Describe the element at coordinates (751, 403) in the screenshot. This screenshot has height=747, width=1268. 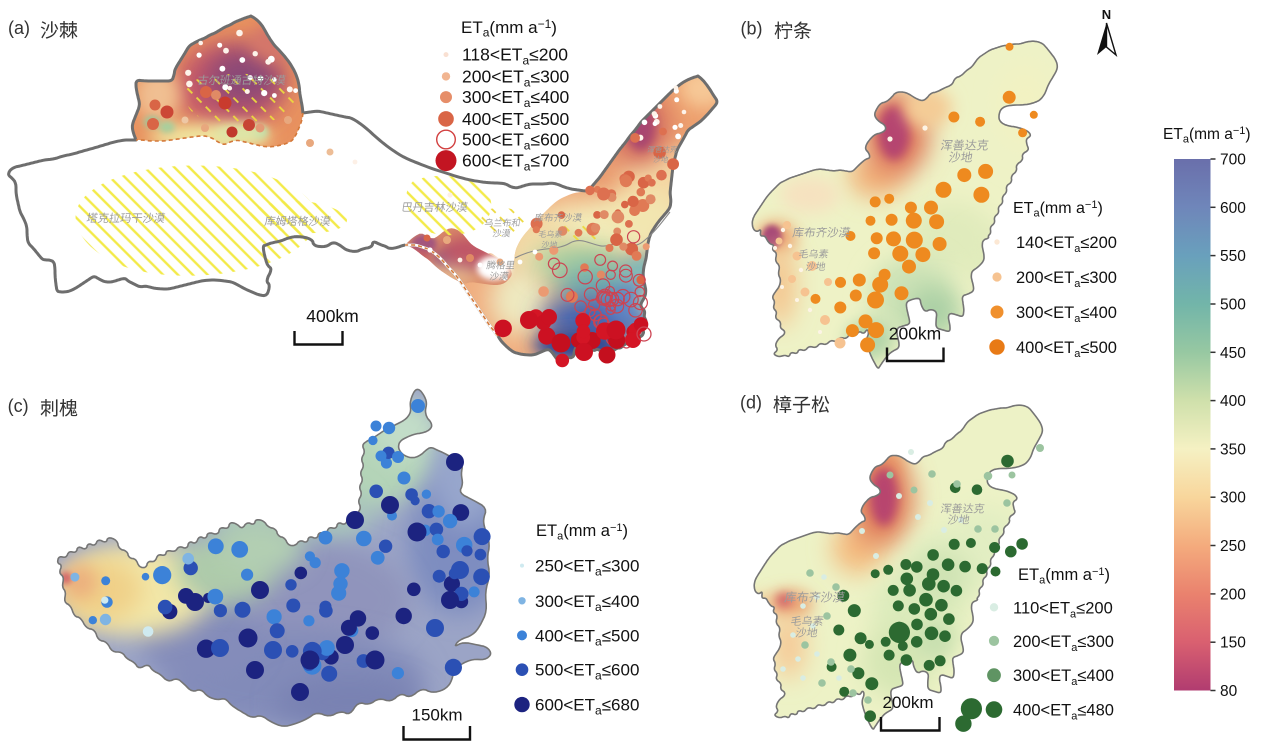
I see `svg-text: (d)` at that location.